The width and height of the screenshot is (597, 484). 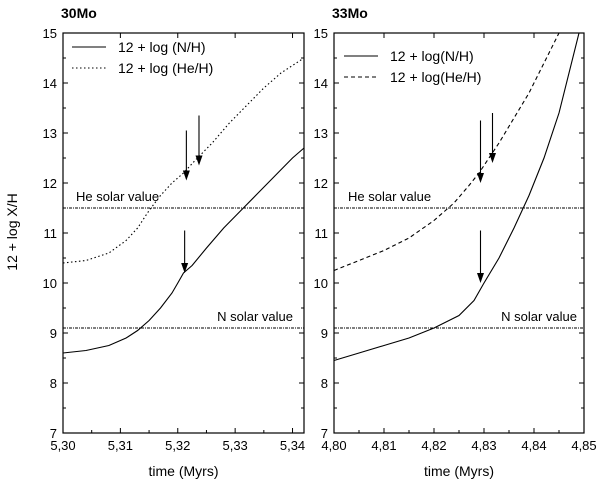 What do you see at coordinates (483, 445) in the screenshot?
I see `x-tick-label: 4,83` at bounding box center [483, 445].